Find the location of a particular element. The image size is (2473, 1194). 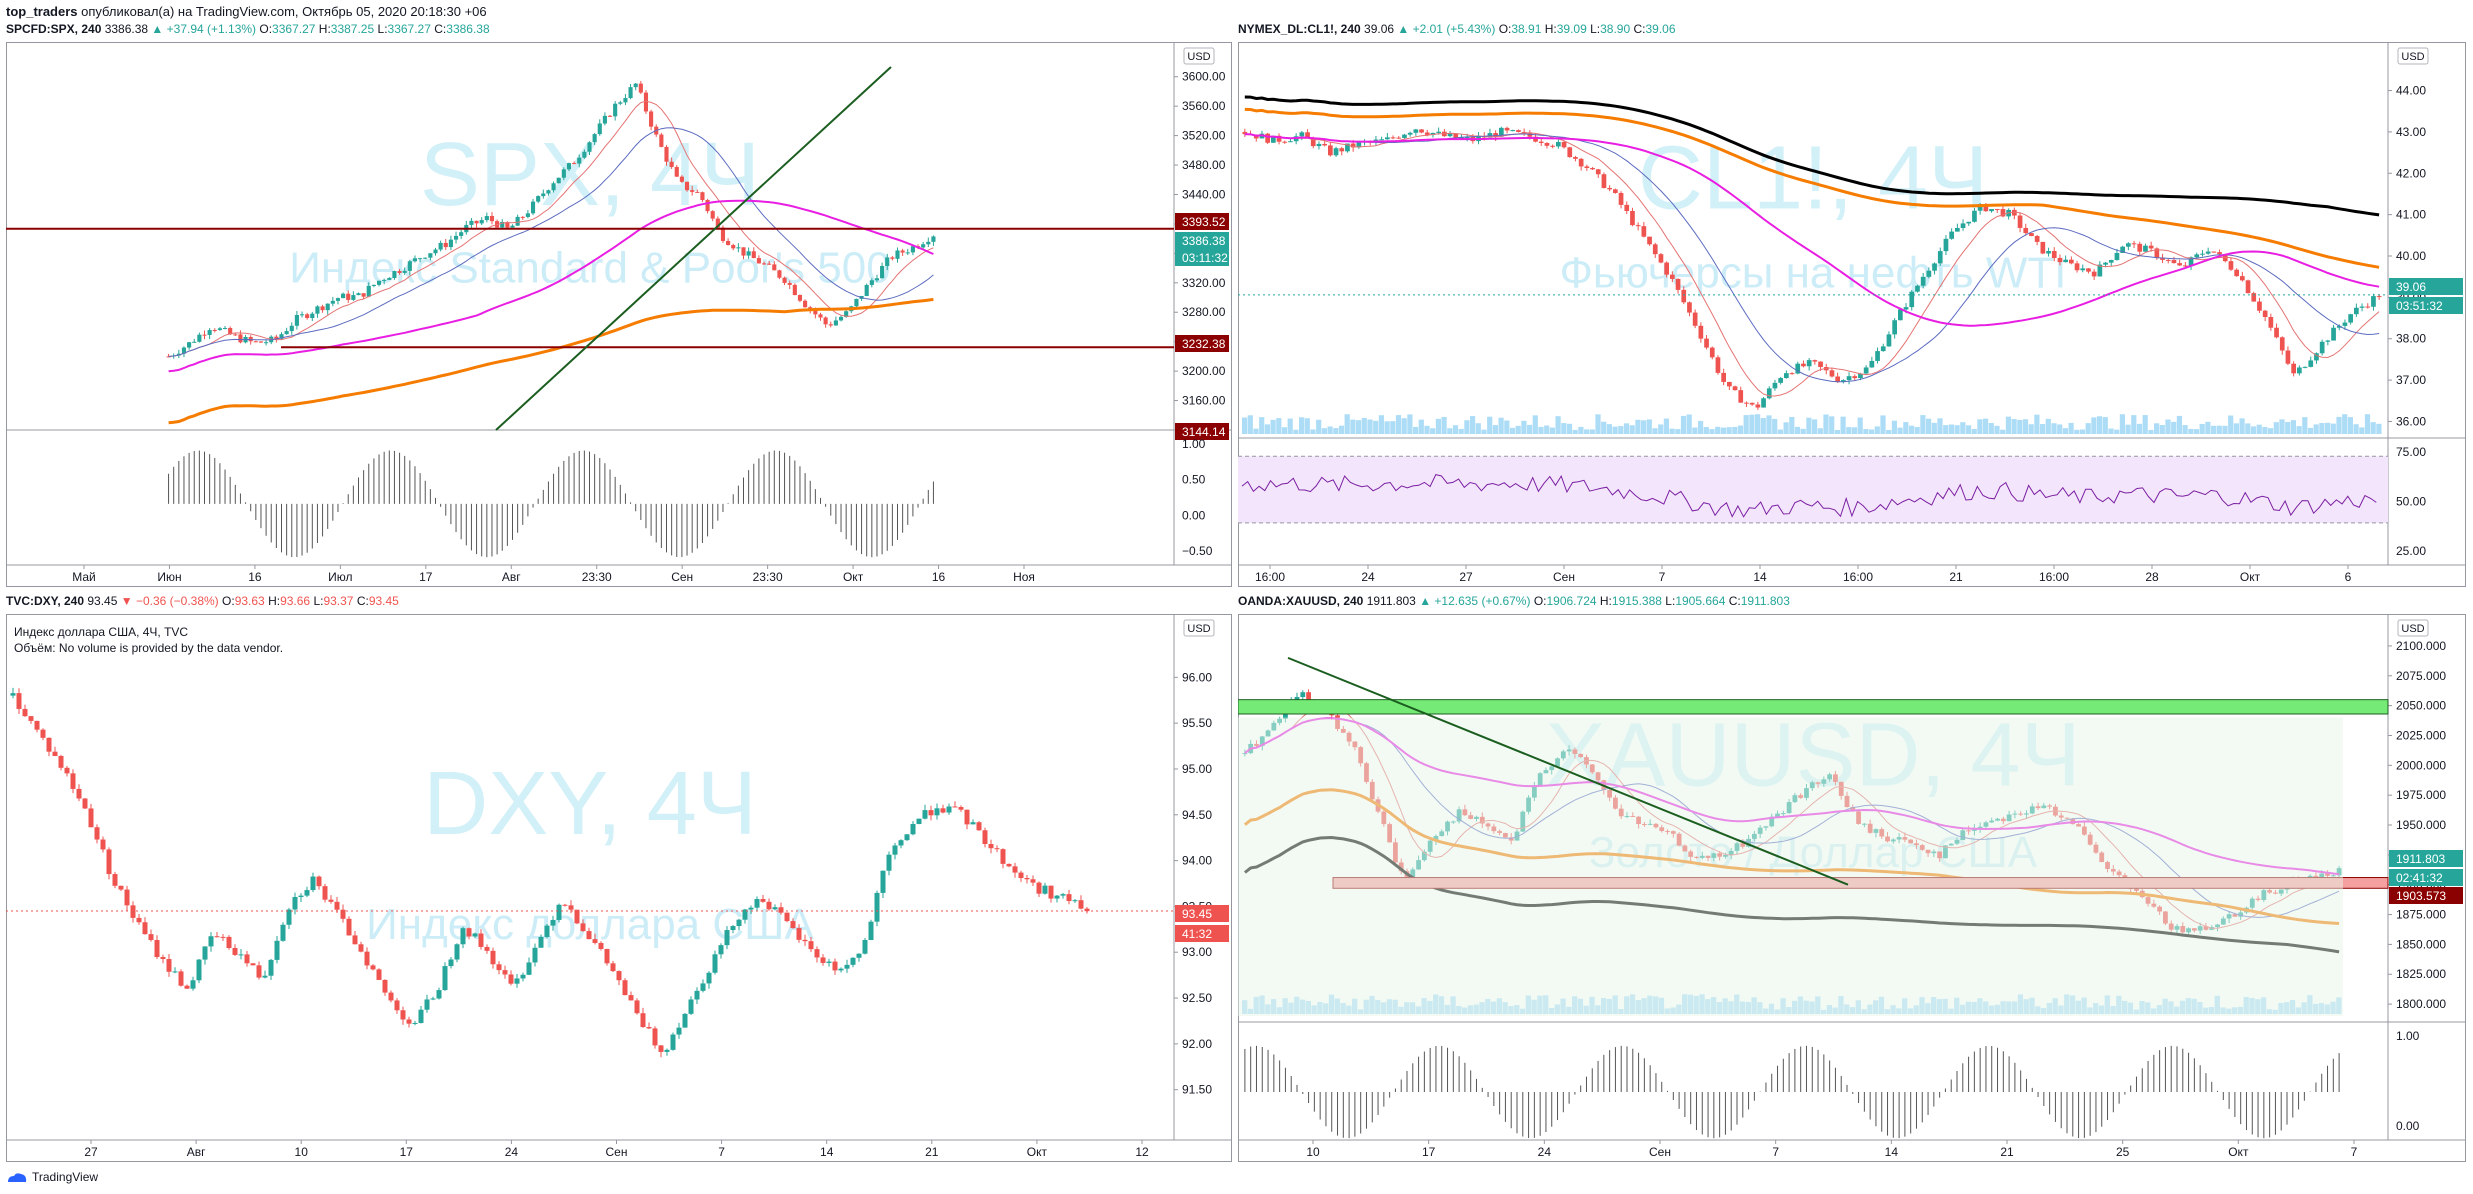

x-tick-label: Сен is located at coordinates (1660, 1152).